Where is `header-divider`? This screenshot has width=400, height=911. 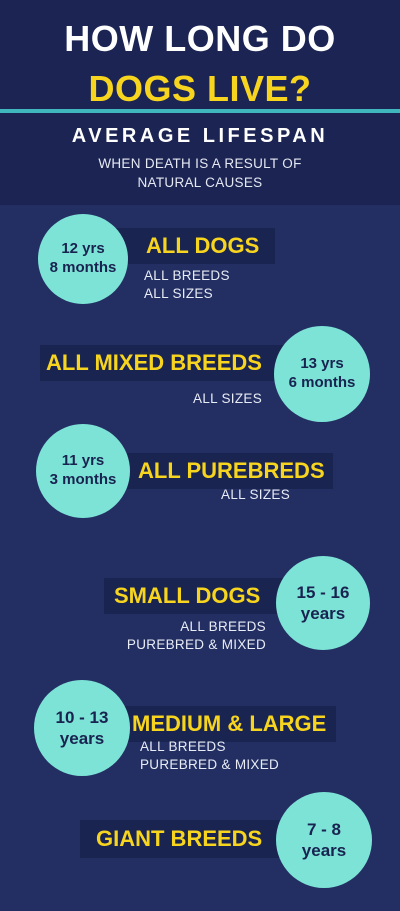
header-divider is located at coordinates (200, 111).